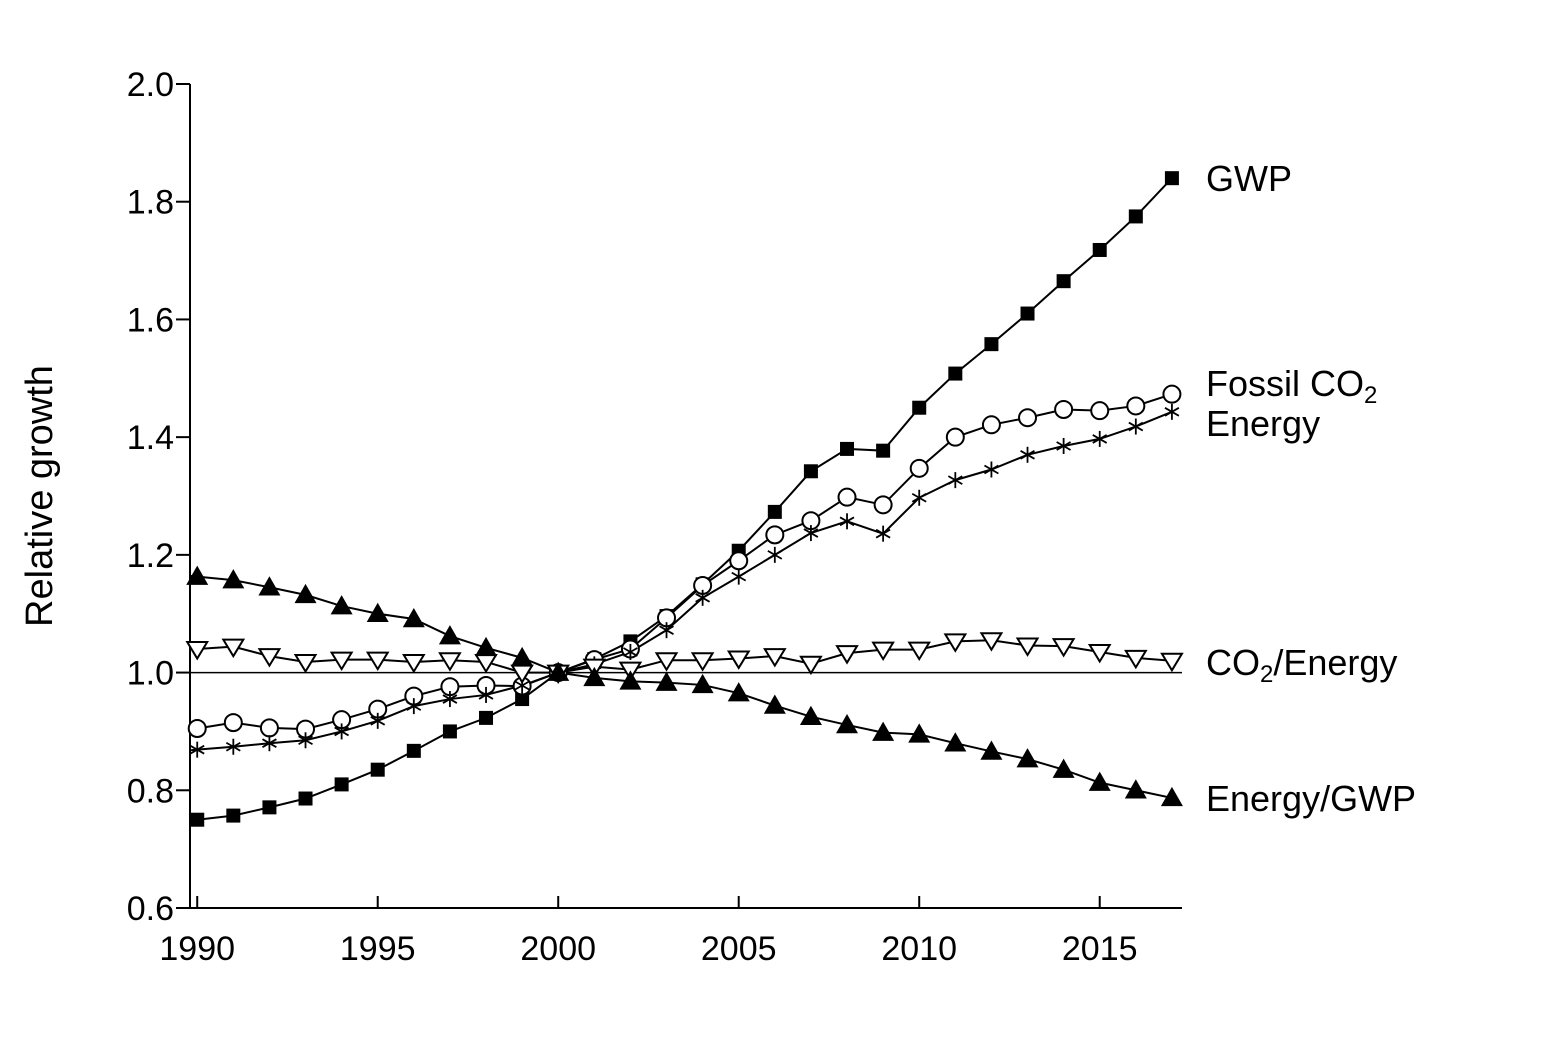 The width and height of the screenshot is (1563, 1042). What do you see at coordinates (197, 949) in the screenshot?
I see `x-tick-label: 1990` at bounding box center [197, 949].